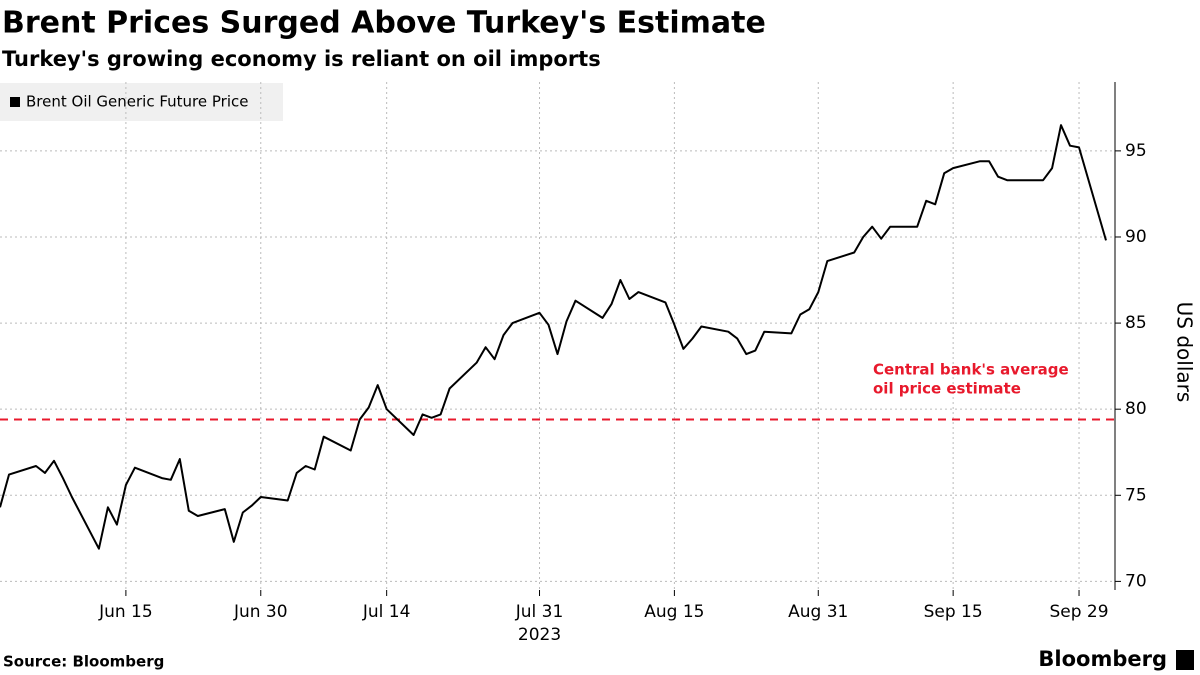  I want to click on reference-label: Central bank's average, so click(971, 370).